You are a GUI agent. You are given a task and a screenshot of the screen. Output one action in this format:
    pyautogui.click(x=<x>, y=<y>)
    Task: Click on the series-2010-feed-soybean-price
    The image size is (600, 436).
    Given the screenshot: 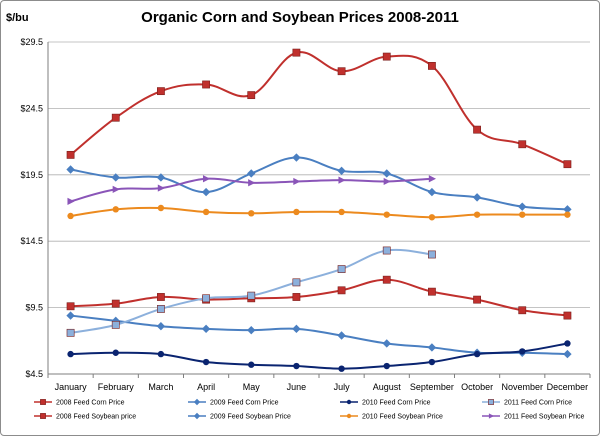 What is the action you would take?
    pyautogui.click(x=319, y=212)
    